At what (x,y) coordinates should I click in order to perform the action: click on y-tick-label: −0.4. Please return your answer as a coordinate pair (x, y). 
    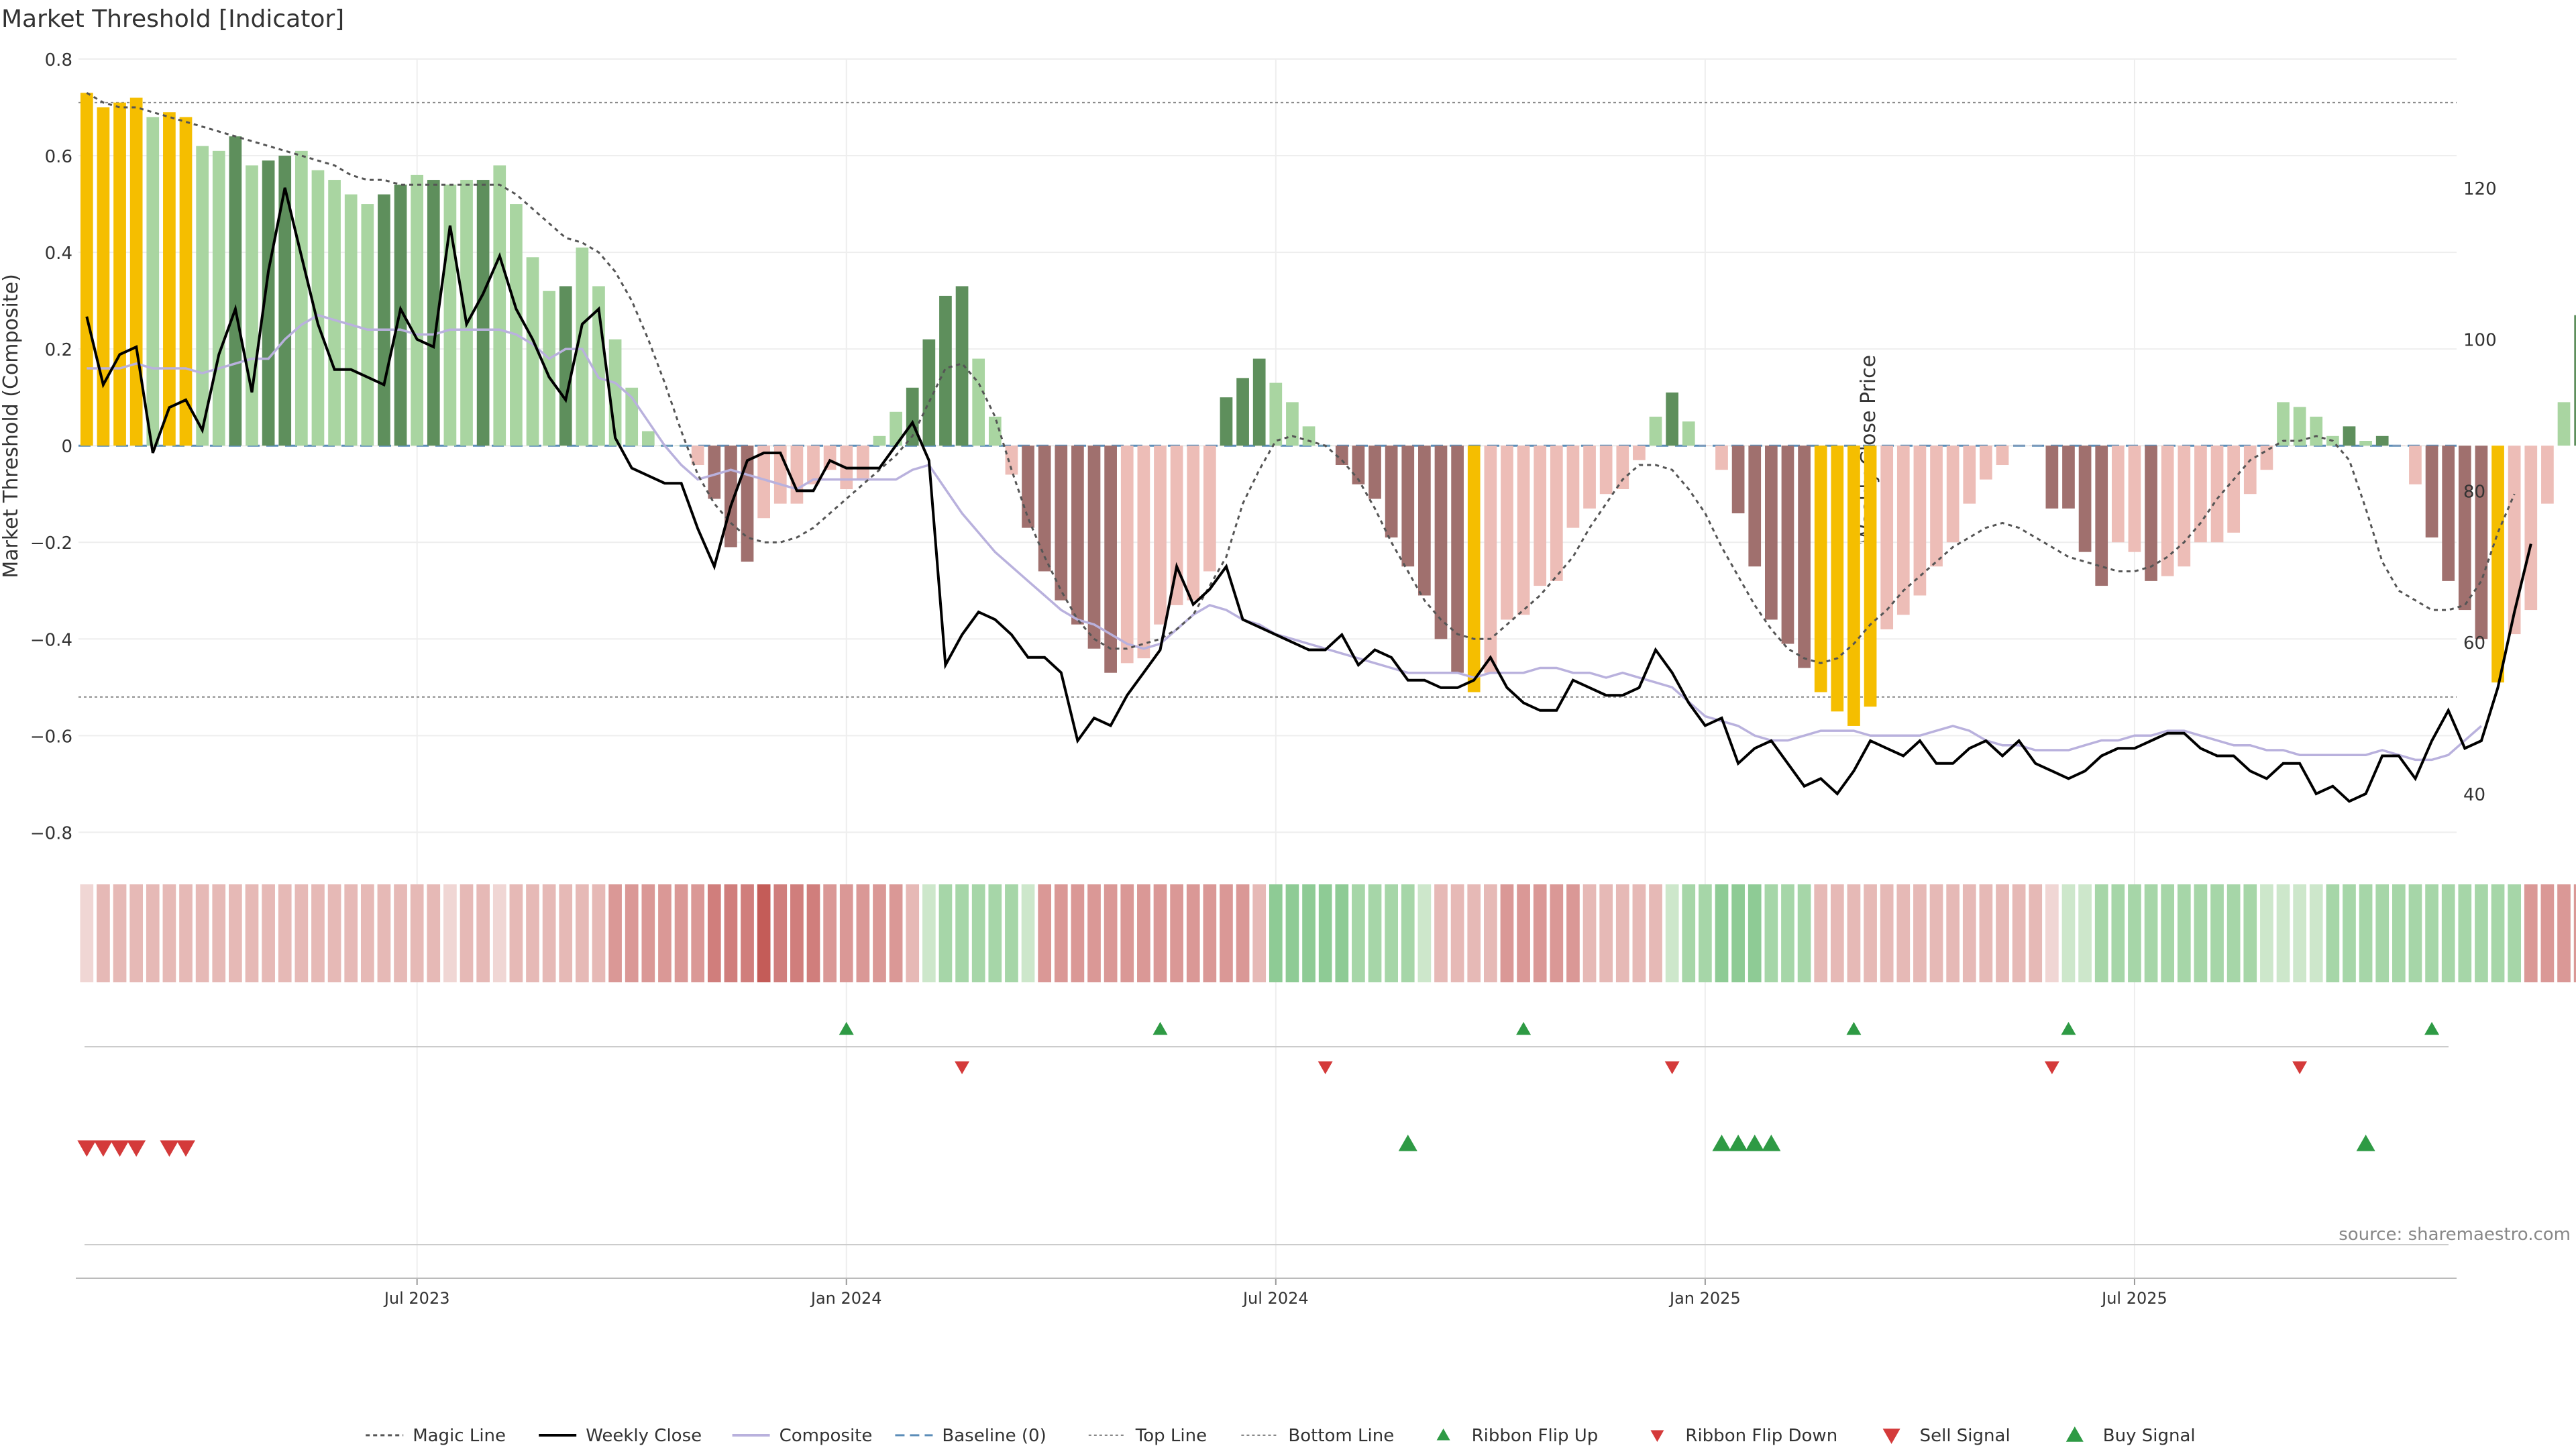
    Looking at the image, I should click on (51, 640).